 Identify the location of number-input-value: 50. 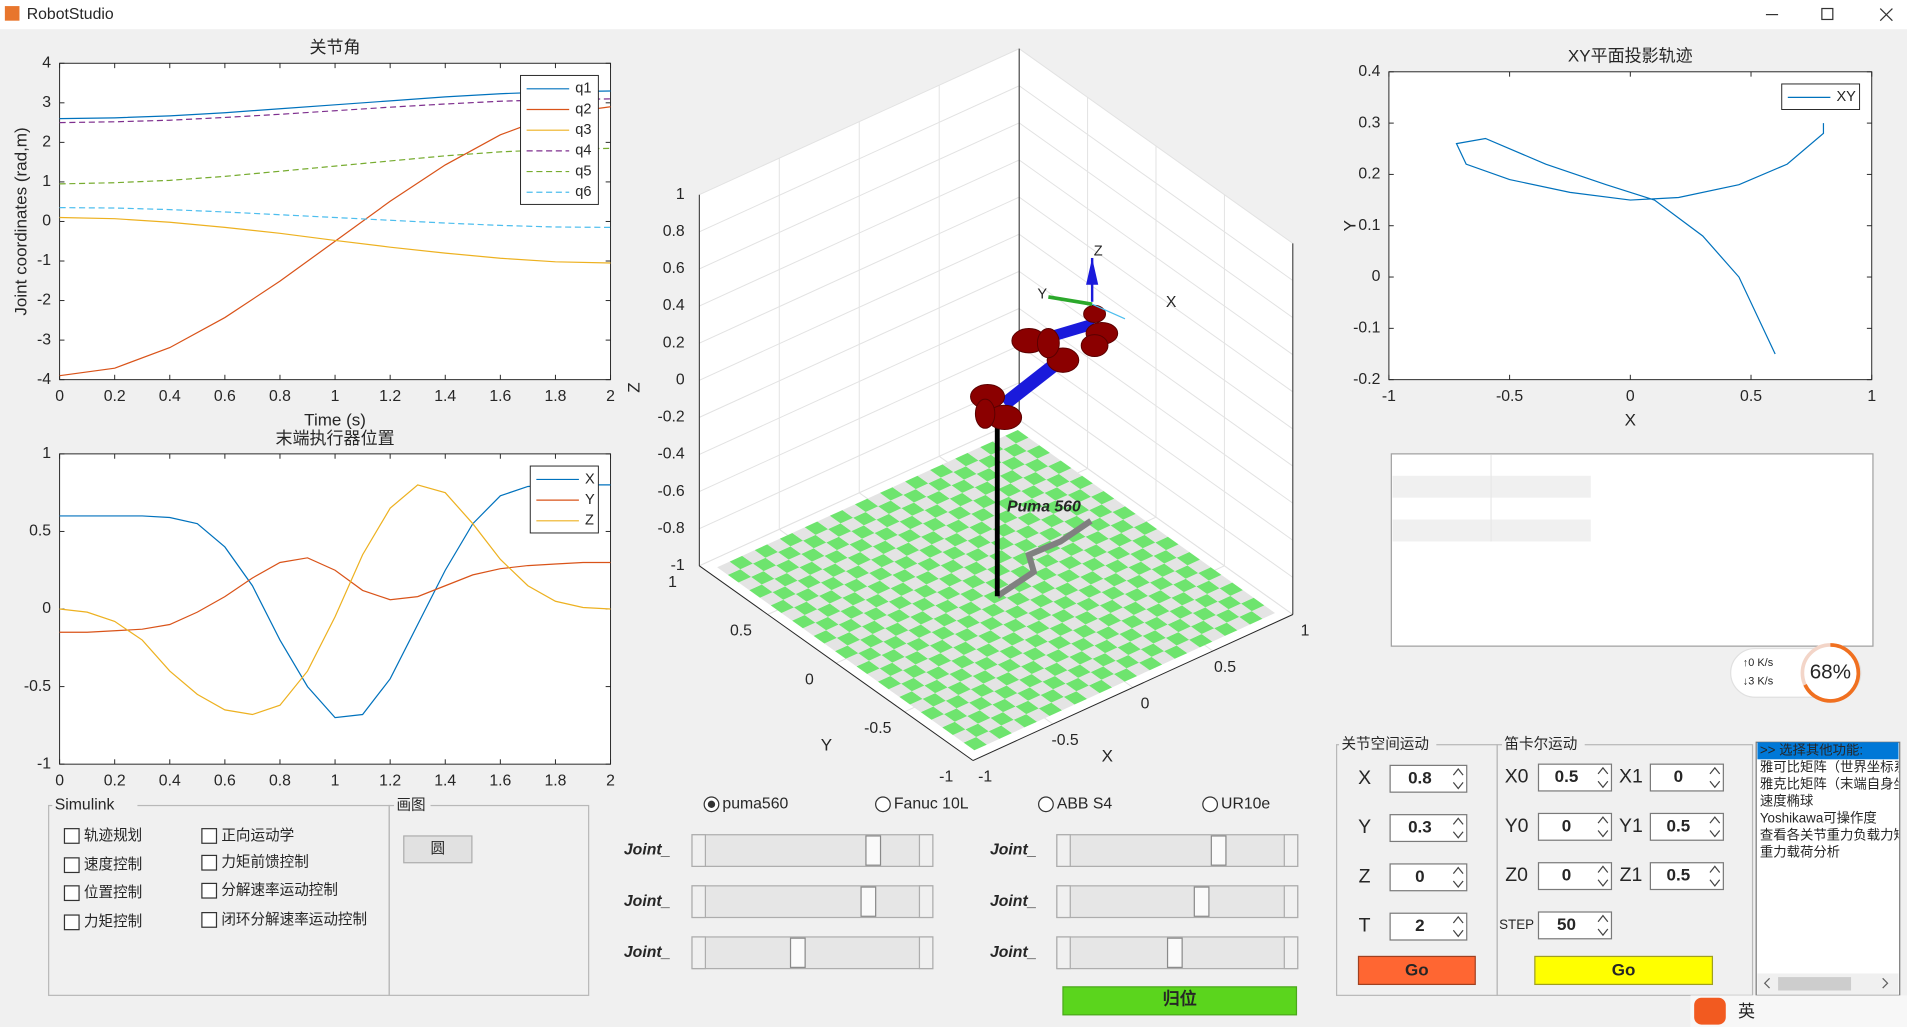
(1566, 924).